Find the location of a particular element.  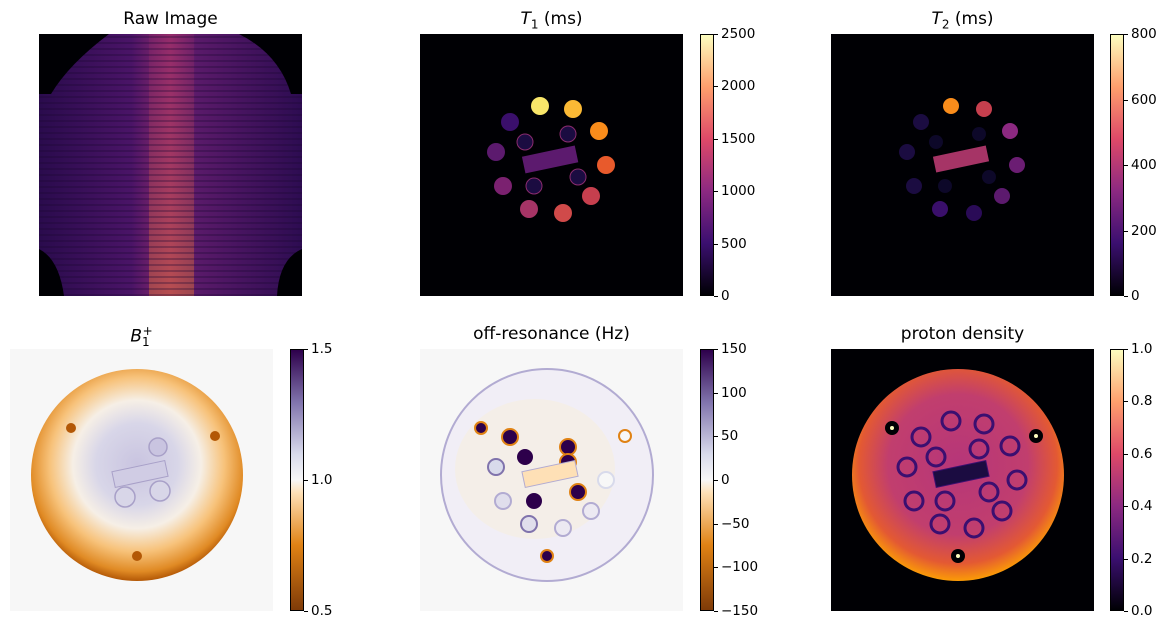

pd-map-image is located at coordinates (962, 480).